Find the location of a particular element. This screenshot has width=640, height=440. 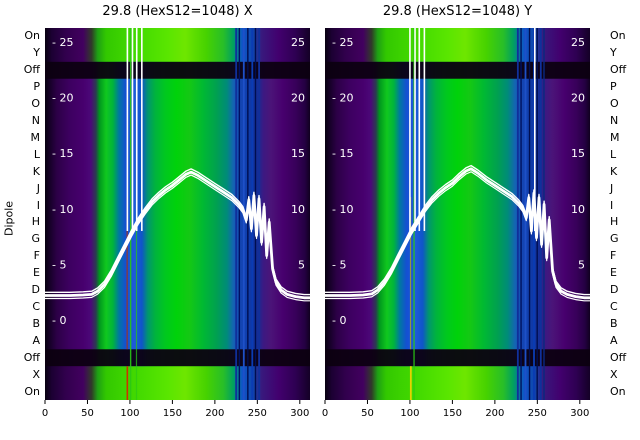

row-label: M is located at coordinates (35, 137).